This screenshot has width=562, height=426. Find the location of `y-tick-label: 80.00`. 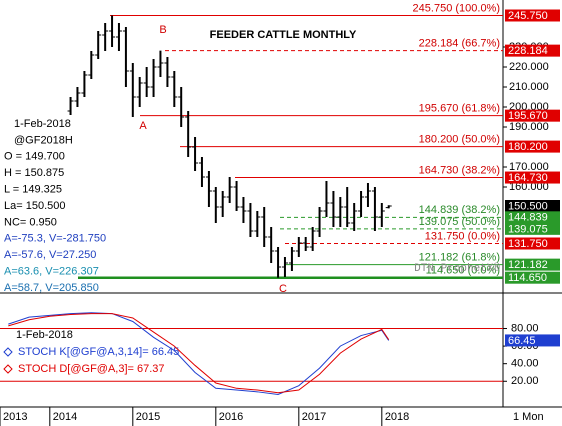

y-tick-label: 80.00 is located at coordinates (525, 328).